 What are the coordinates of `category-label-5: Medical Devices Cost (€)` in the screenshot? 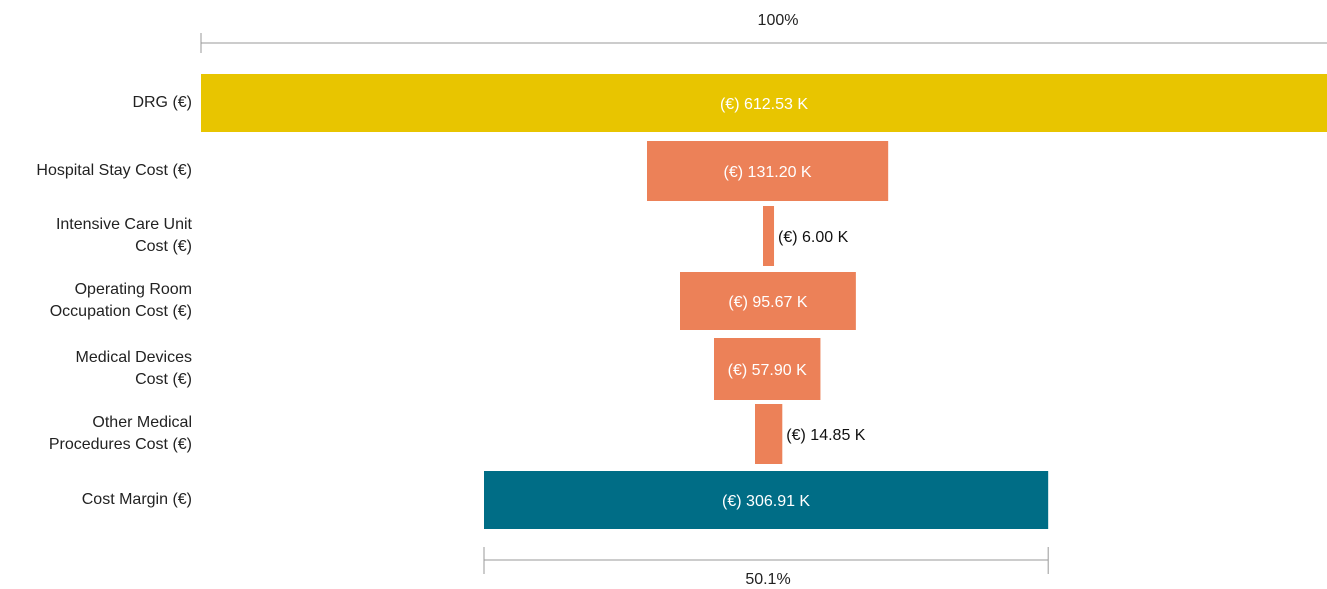 It's located at (133, 368).